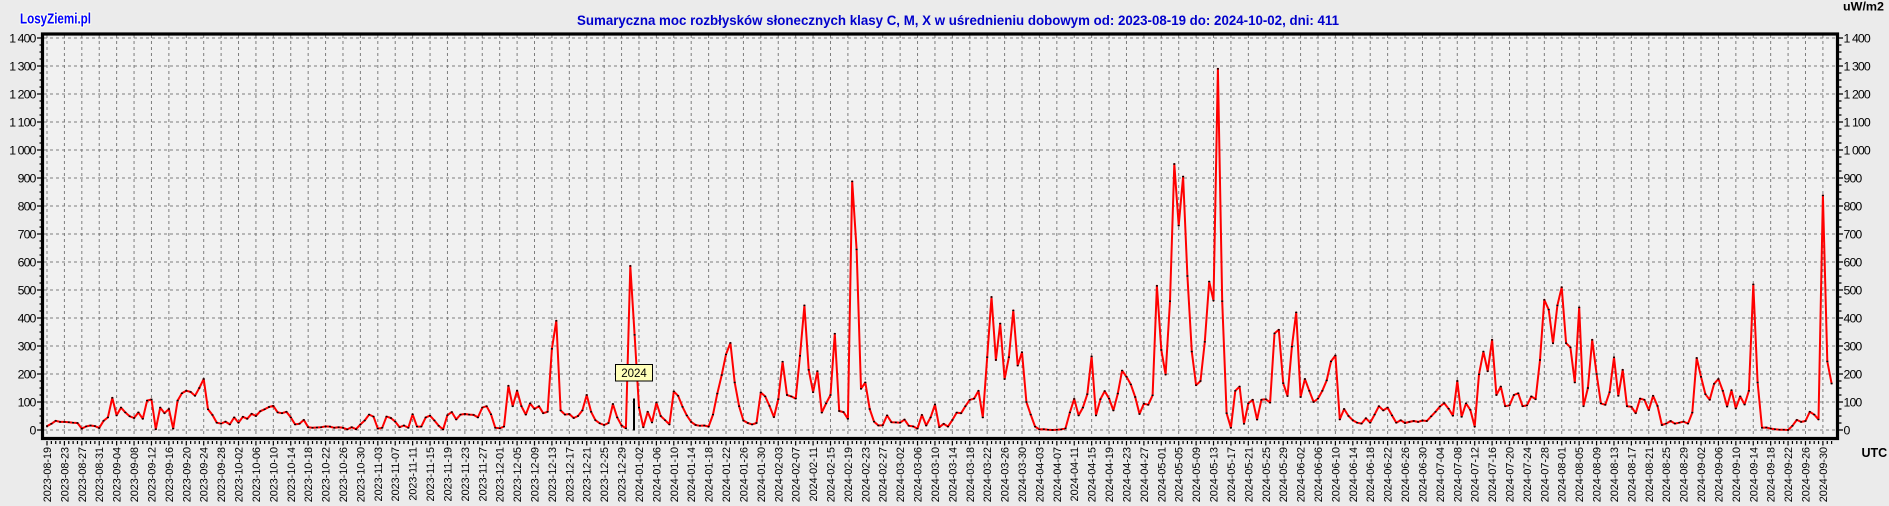 The height and width of the screenshot is (506, 1889). What do you see at coordinates (379, 474) in the screenshot?
I see `svg-text: 2023-11-03` at bounding box center [379, 474].